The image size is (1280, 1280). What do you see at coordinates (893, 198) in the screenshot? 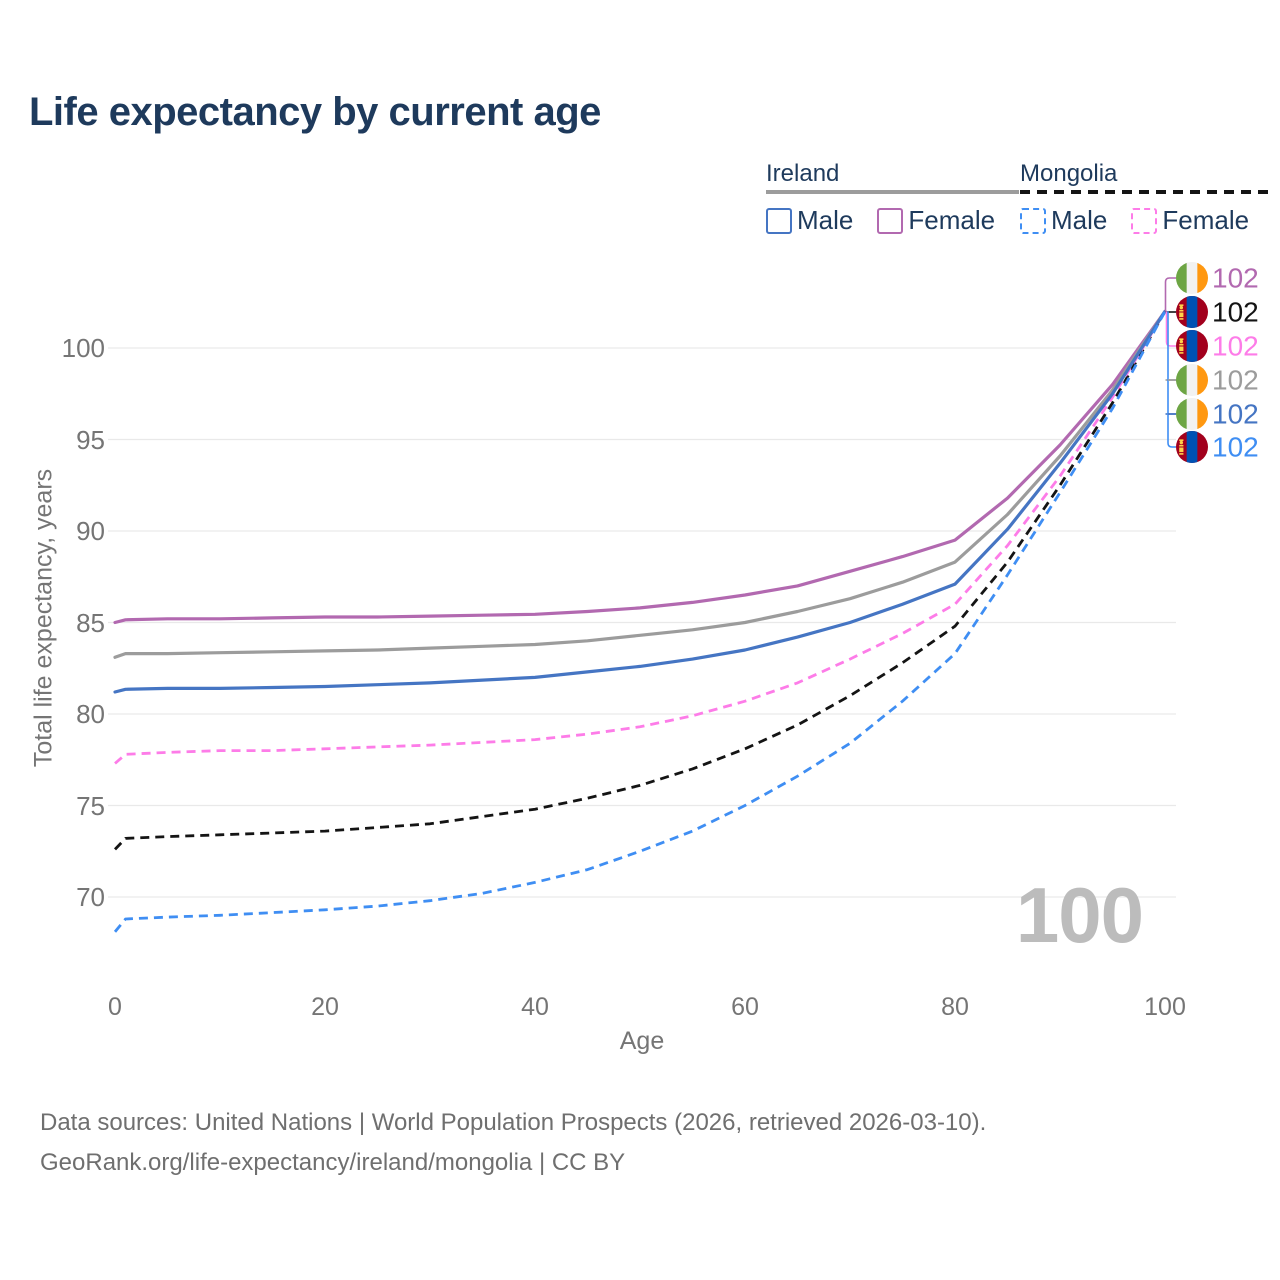
I see `legend-group-ireland: Ireland Male Female` at bounding box center [893, 198].